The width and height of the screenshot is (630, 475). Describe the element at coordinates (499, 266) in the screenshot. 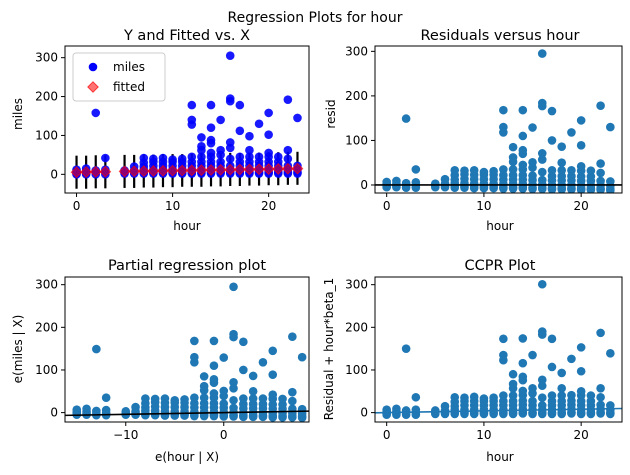

I see `panel-title: CCPR Plot` at that location.